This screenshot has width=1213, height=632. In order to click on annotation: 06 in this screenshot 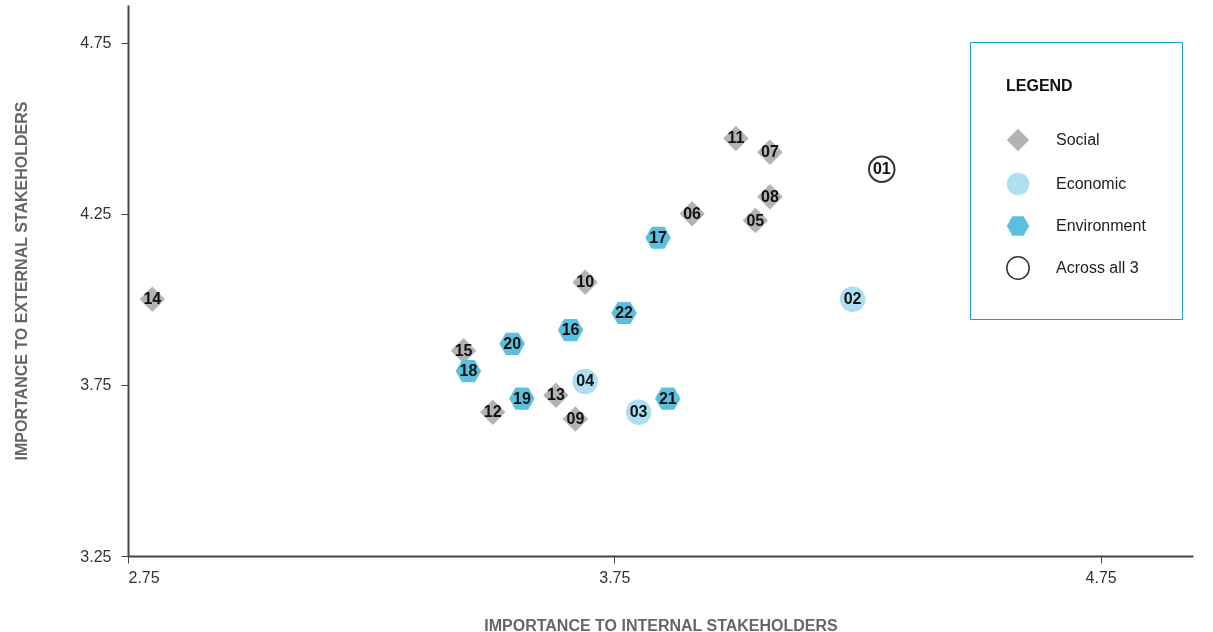, I will do `click(692, 213)`.